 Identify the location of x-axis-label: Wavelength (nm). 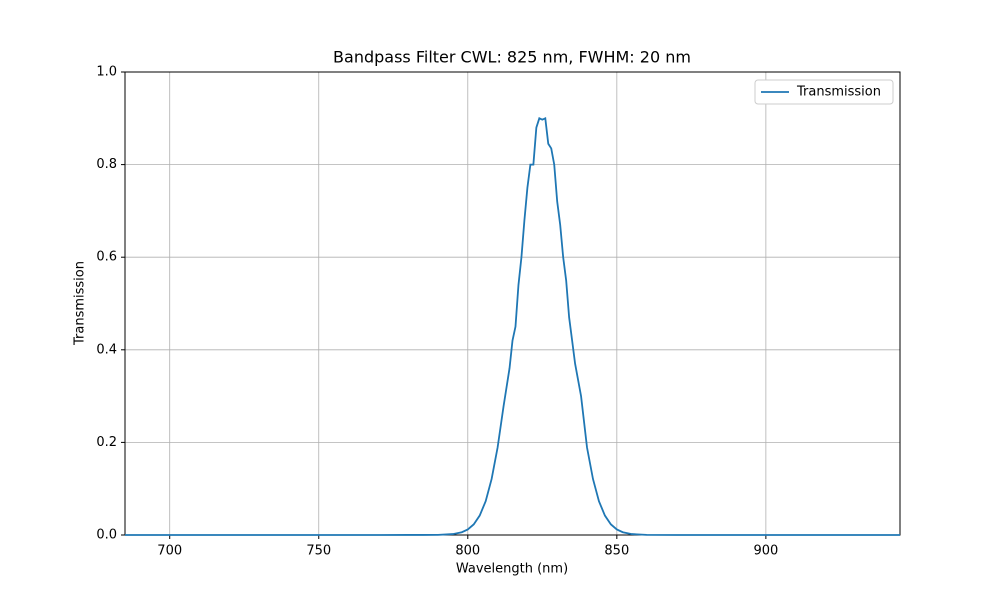
(512, 569).